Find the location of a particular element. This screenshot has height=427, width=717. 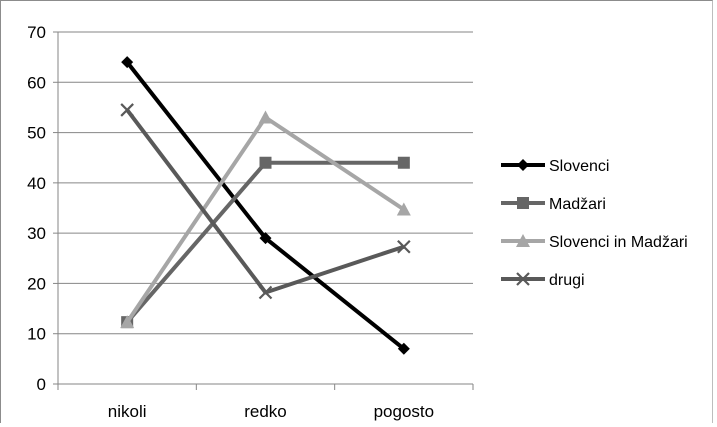

legend-label: Madžari is located at coordinates (577, 204).